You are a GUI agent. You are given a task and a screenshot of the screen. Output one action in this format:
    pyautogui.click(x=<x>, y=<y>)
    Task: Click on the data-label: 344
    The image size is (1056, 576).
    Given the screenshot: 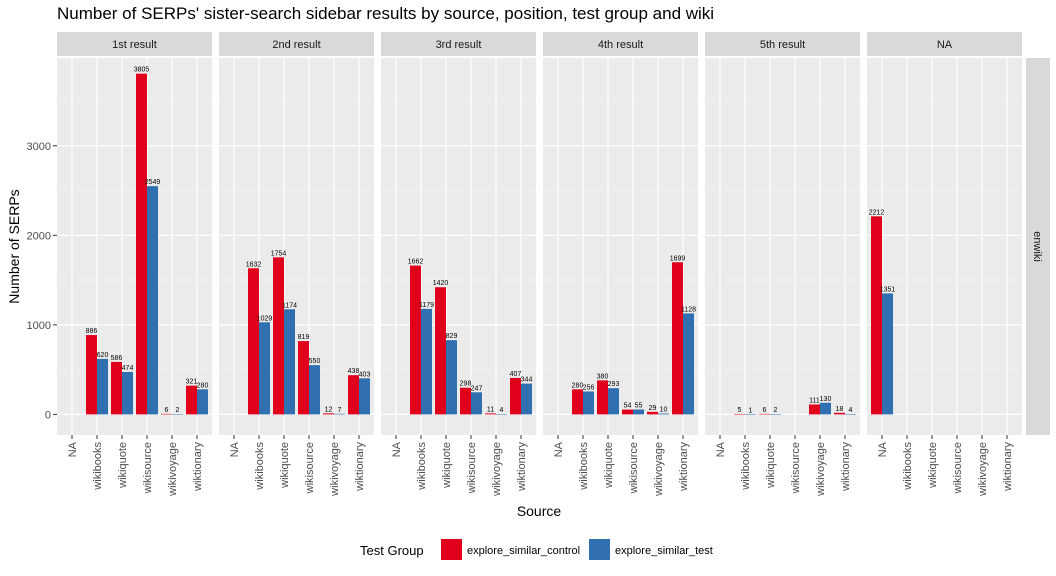 What is the action you would take?
    pyautogui.click(x=527, y=380)
    